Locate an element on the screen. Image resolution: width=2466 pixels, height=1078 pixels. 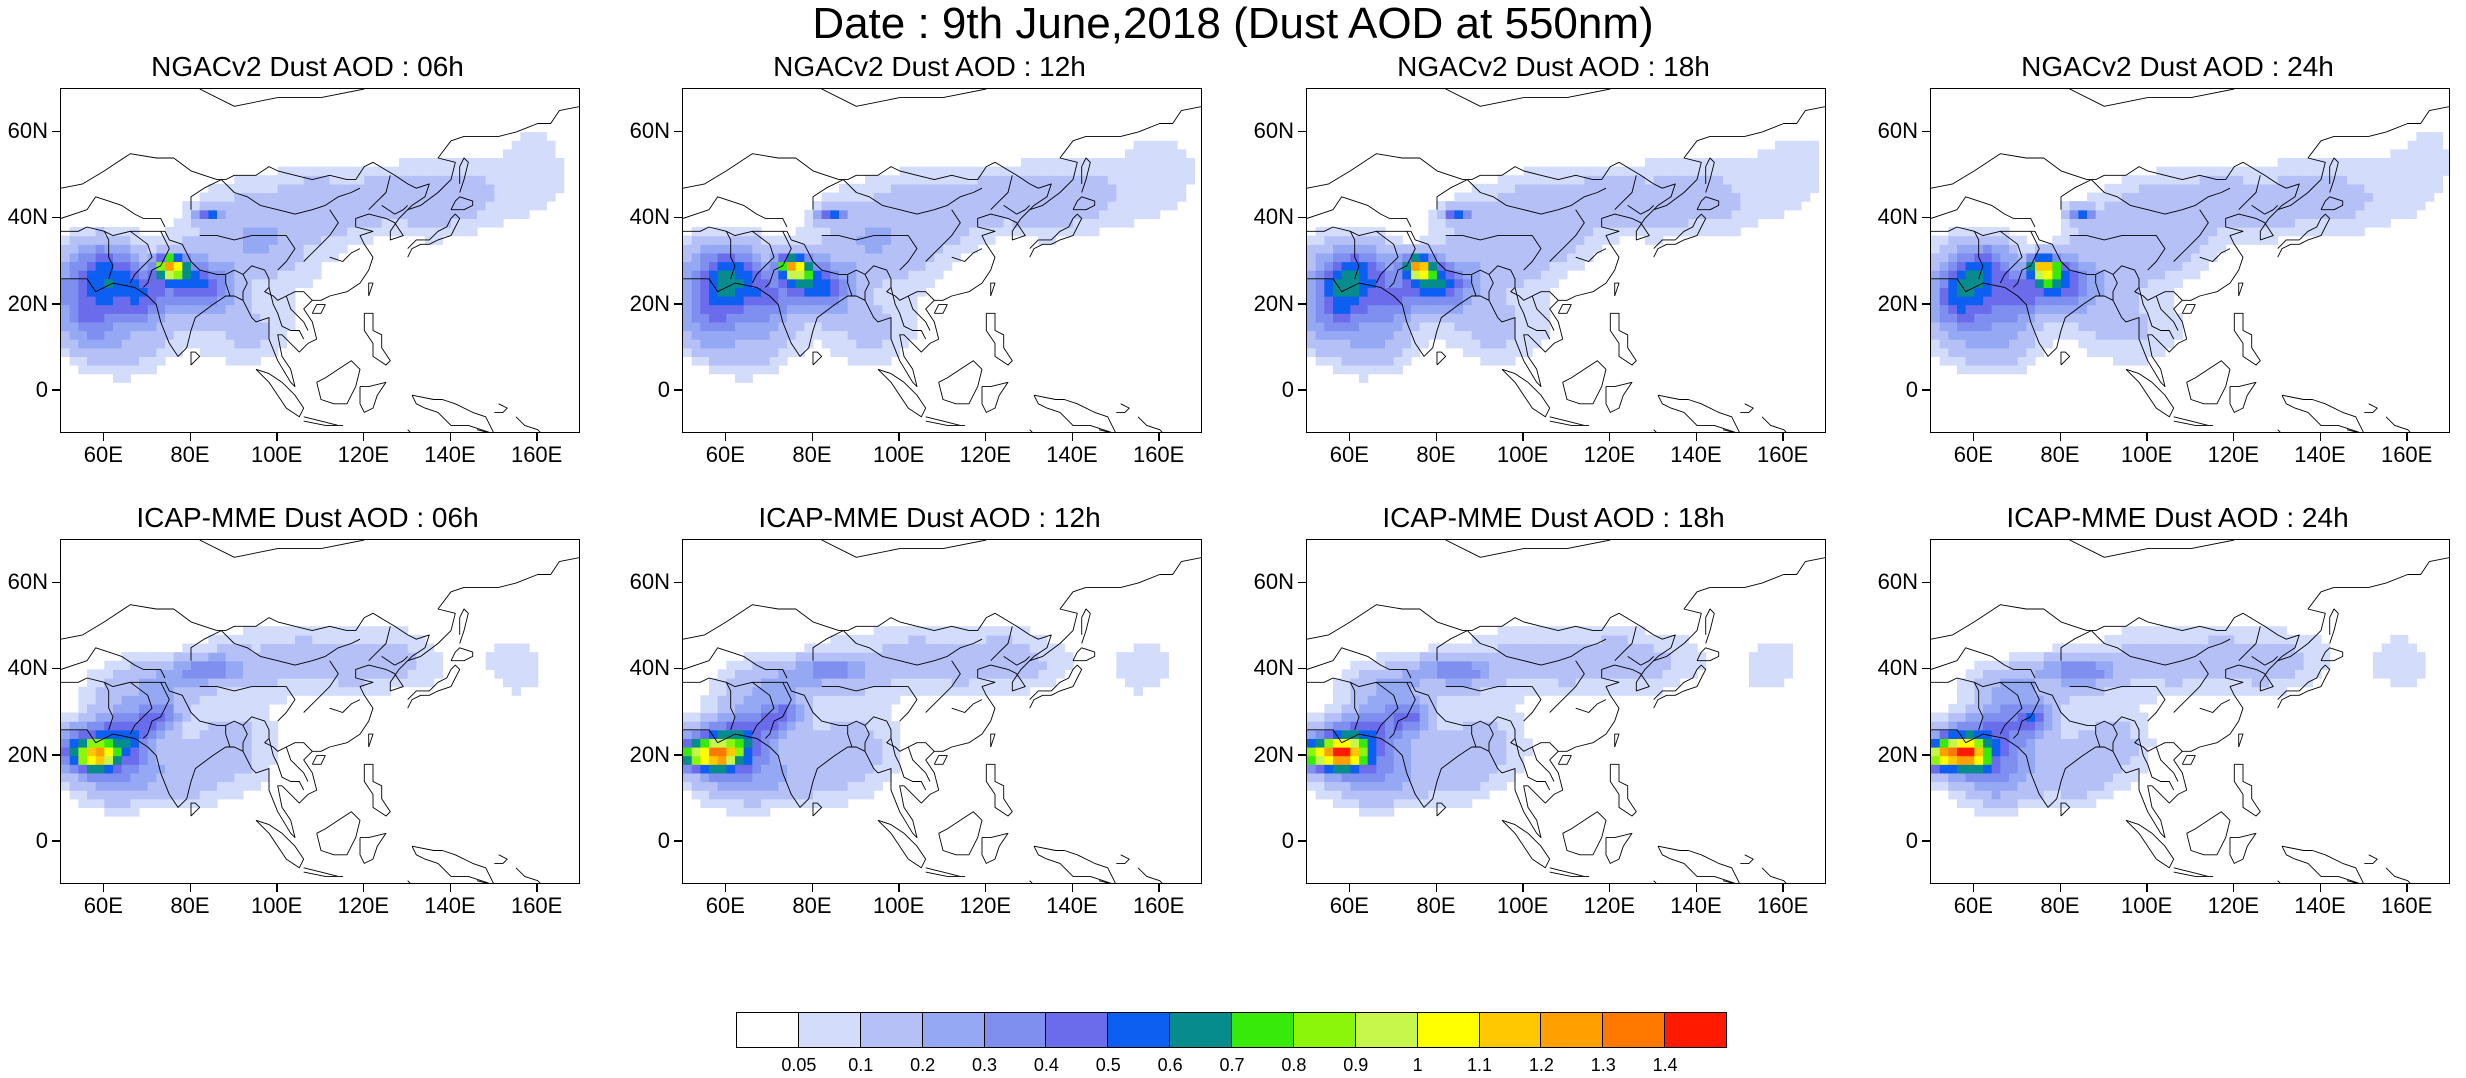
colorbar-label: 1 is located at coordinates (1418, 1065).